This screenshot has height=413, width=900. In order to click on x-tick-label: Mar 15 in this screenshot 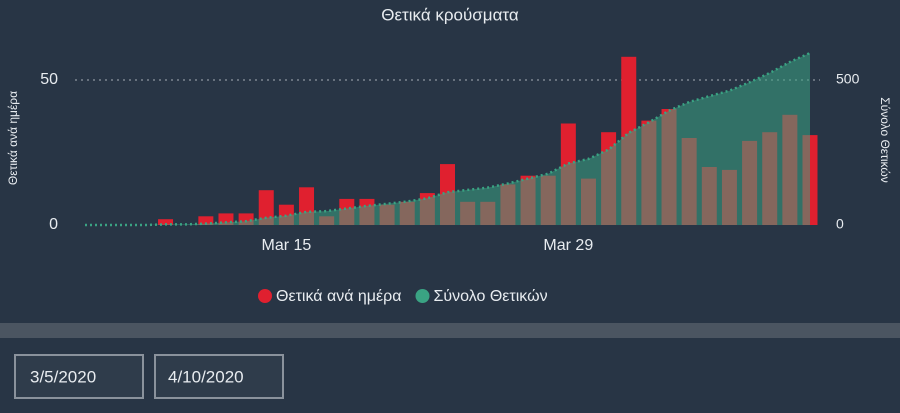, I will do `click(286, 245)`.